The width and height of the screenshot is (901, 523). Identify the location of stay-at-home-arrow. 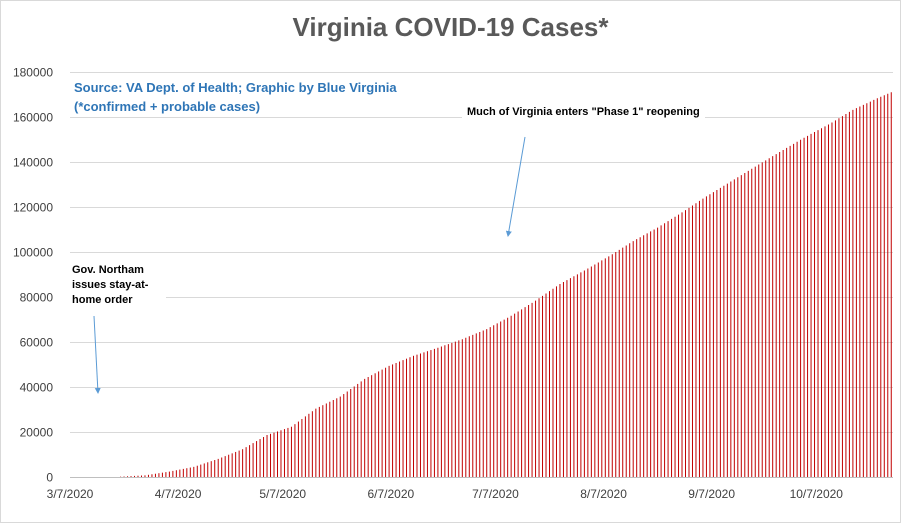
(97, 354).